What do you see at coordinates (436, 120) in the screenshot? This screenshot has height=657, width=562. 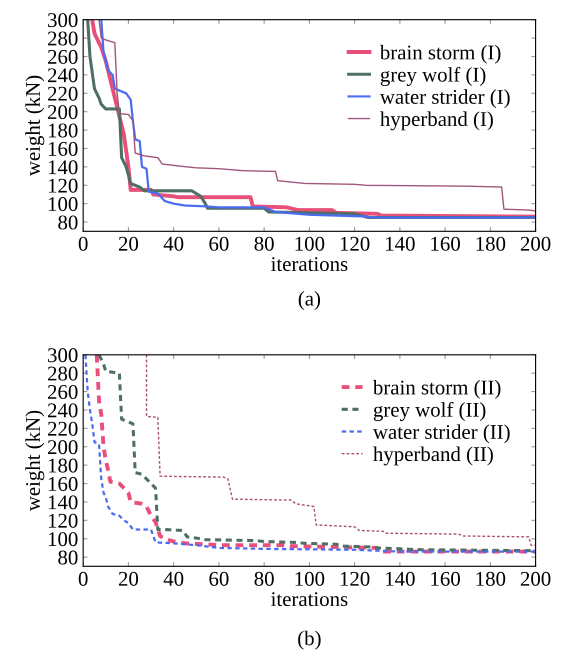 I see `legend-label: hyperband (I)` at bounding box center [436, 120].